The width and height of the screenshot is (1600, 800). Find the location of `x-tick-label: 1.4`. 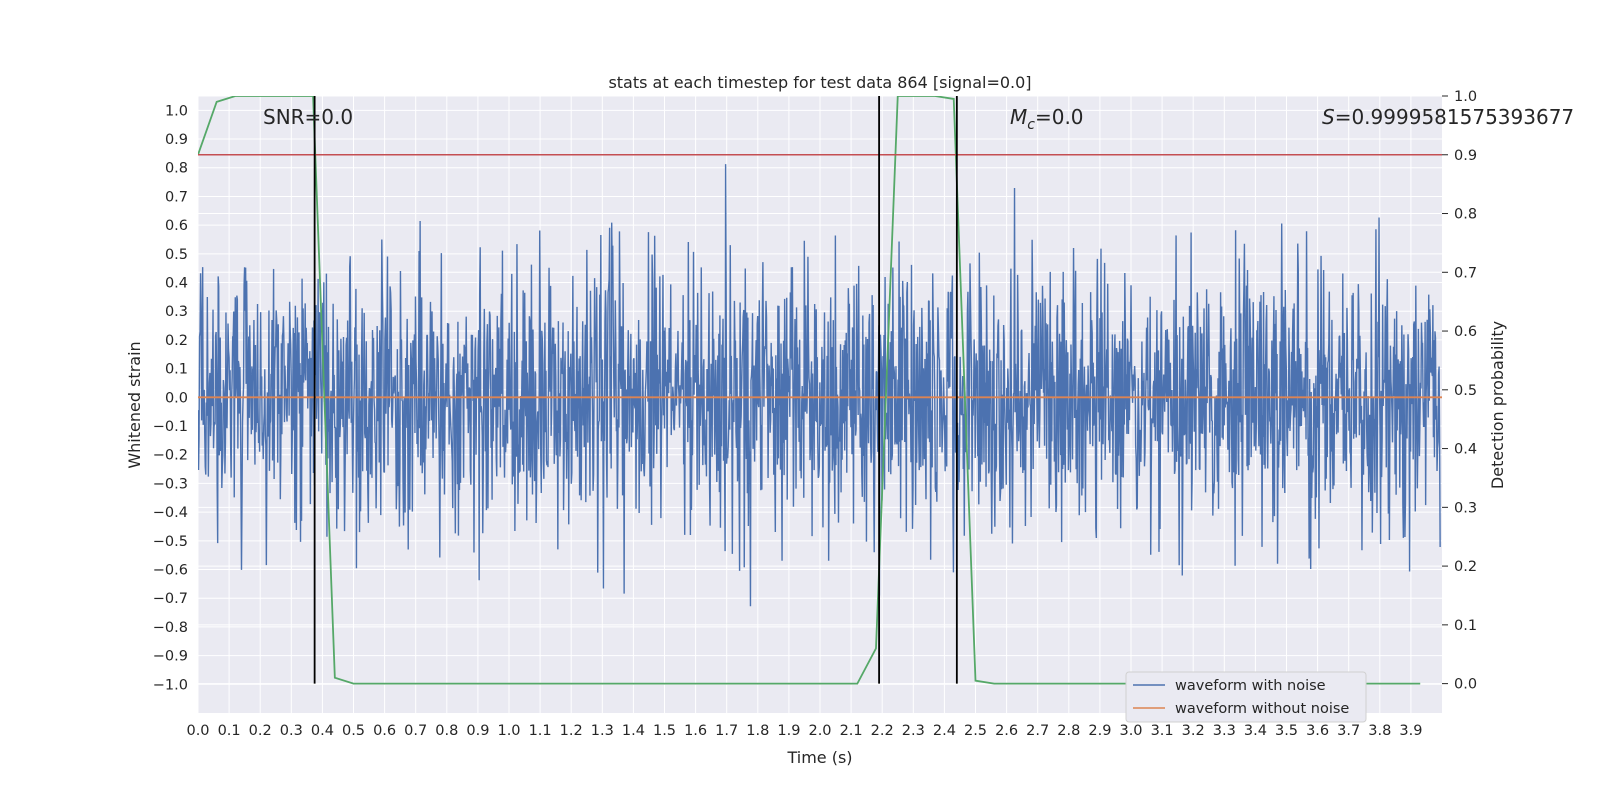

x-tick-label: 1.4 is located at coordinates (633, 731).